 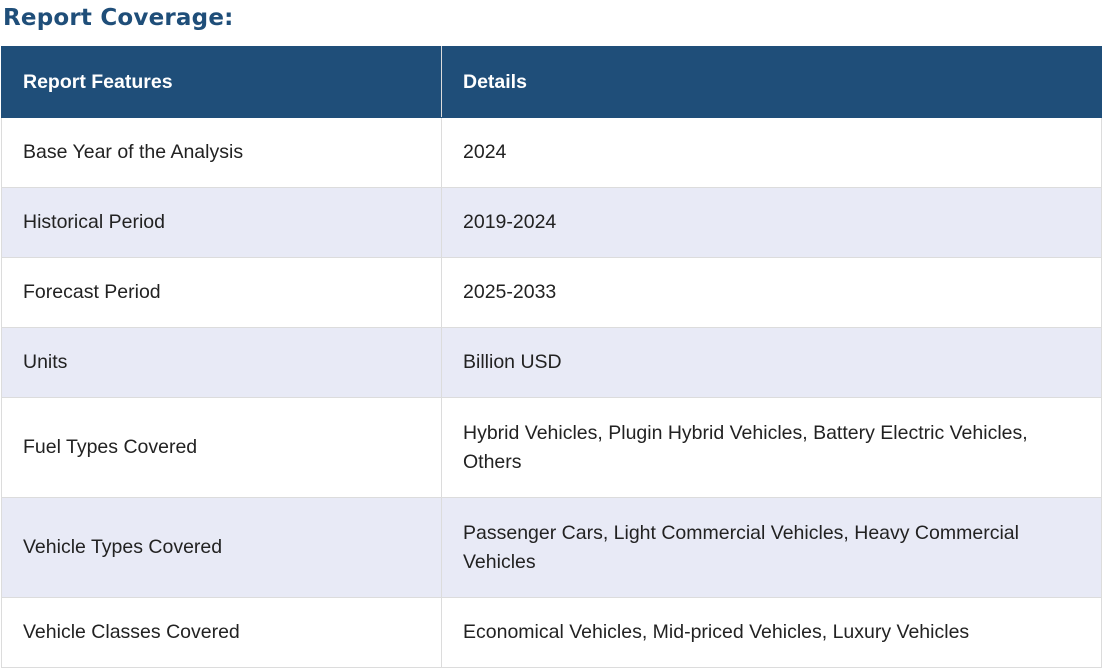 I want to click on detail-cell: 2019-2024, so click(x=771, y=222).